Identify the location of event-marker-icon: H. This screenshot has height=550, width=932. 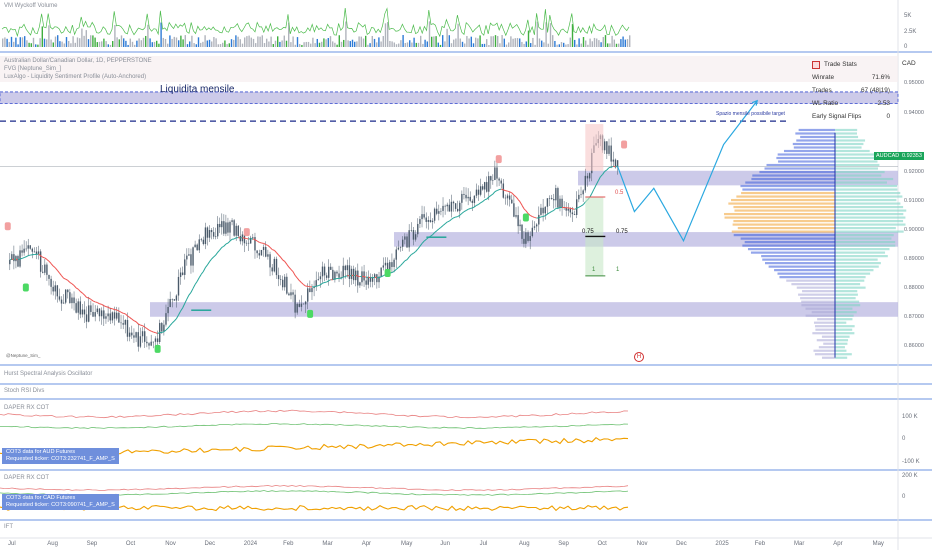
(639, 357).